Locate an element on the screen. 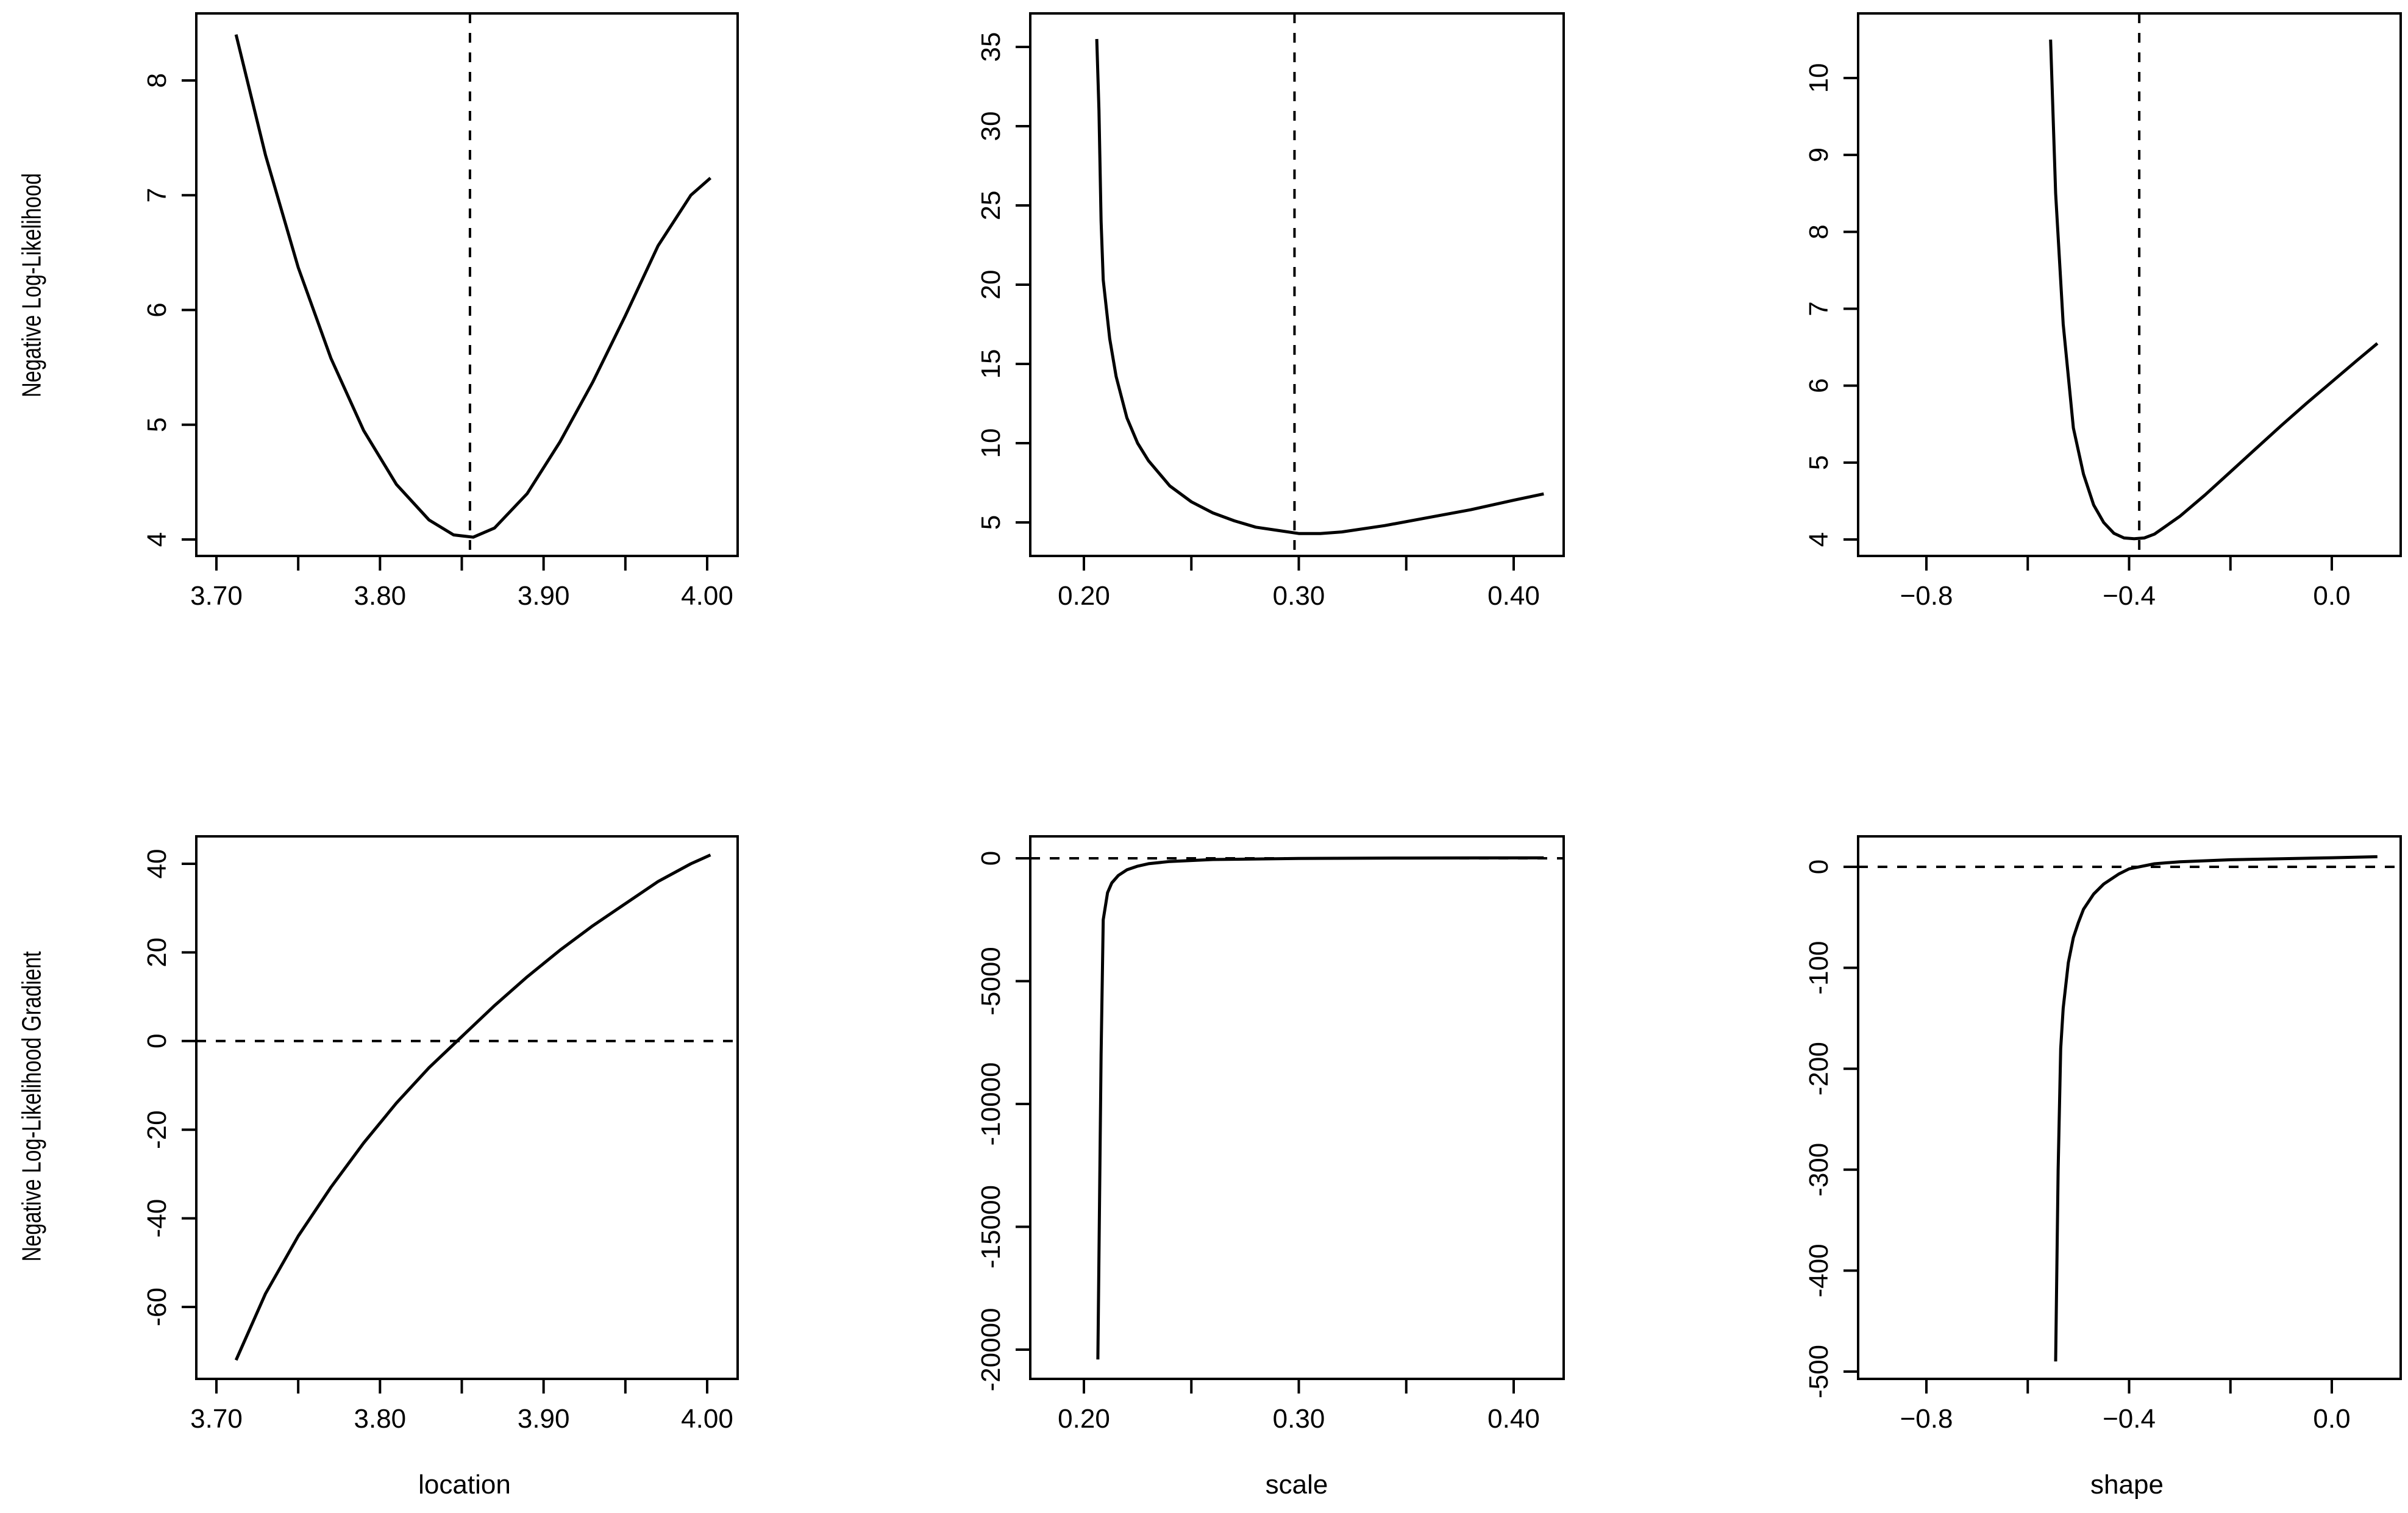 Image resolution: width=2408 pixels, height=1513 pixels. y-tick-label: -15000 is located at coordinates (991, 1227).